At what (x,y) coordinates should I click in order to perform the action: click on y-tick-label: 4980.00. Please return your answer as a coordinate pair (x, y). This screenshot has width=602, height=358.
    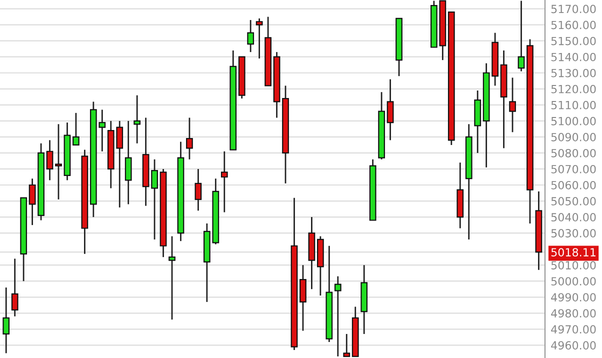
    Looking at the image, I should click on (573, 313).